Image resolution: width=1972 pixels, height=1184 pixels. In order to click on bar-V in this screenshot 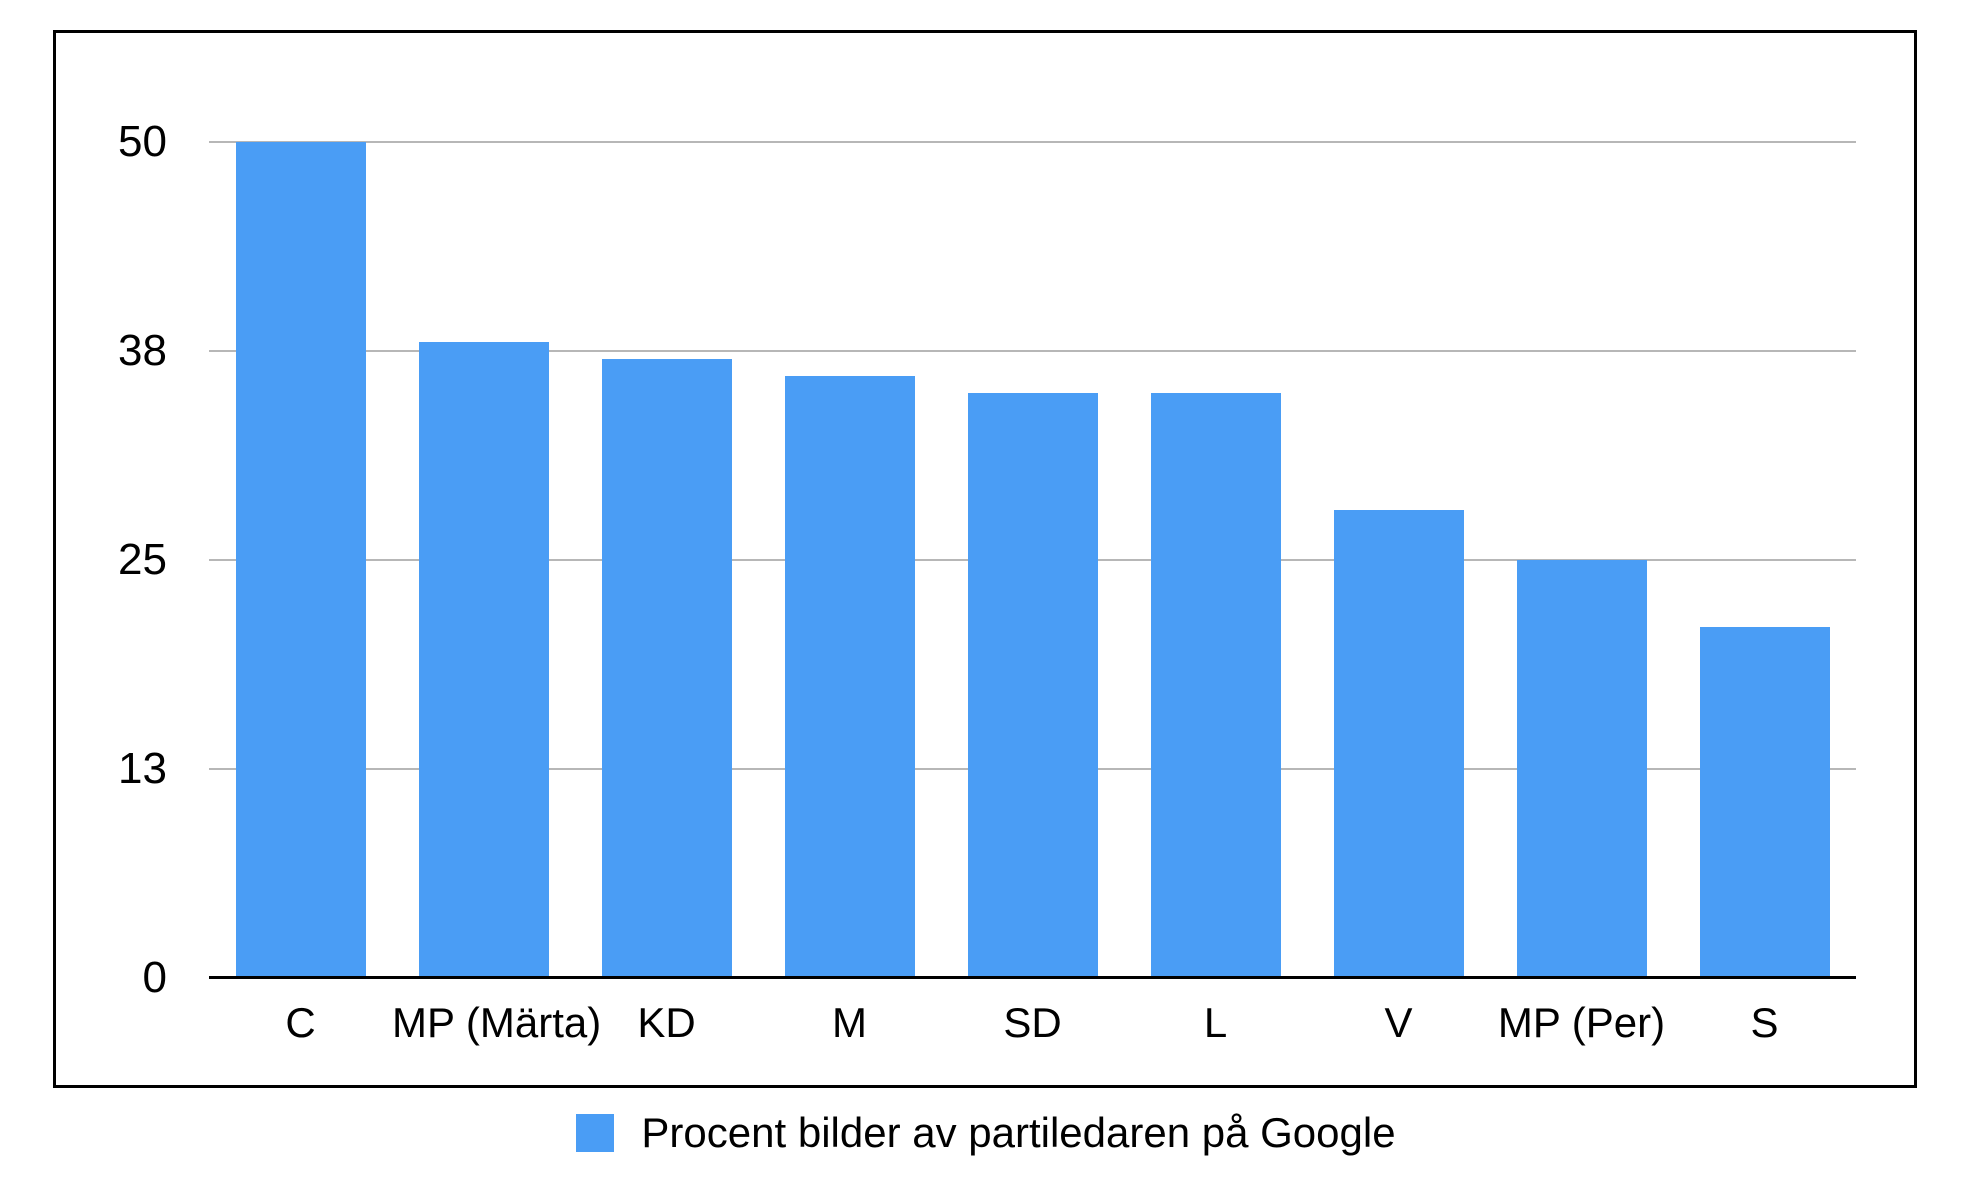, I will do `click(1398, 743)`.